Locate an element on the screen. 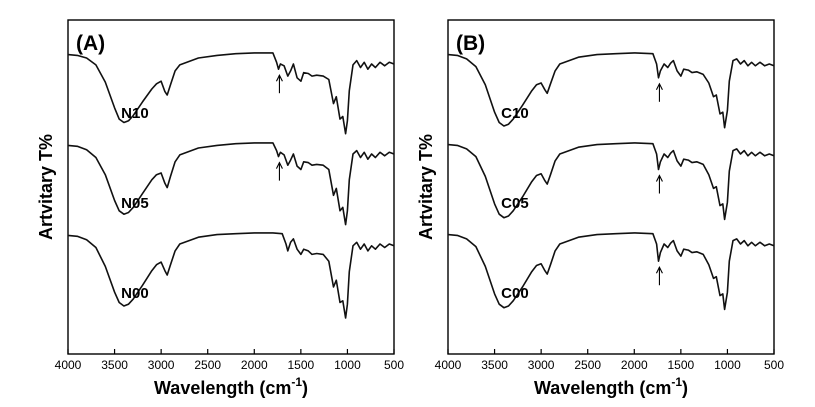 The width and height of the screenshot is (815, 407). panel-a-x-tick-label-3000: 3000 is located at coordinates (161, 365).